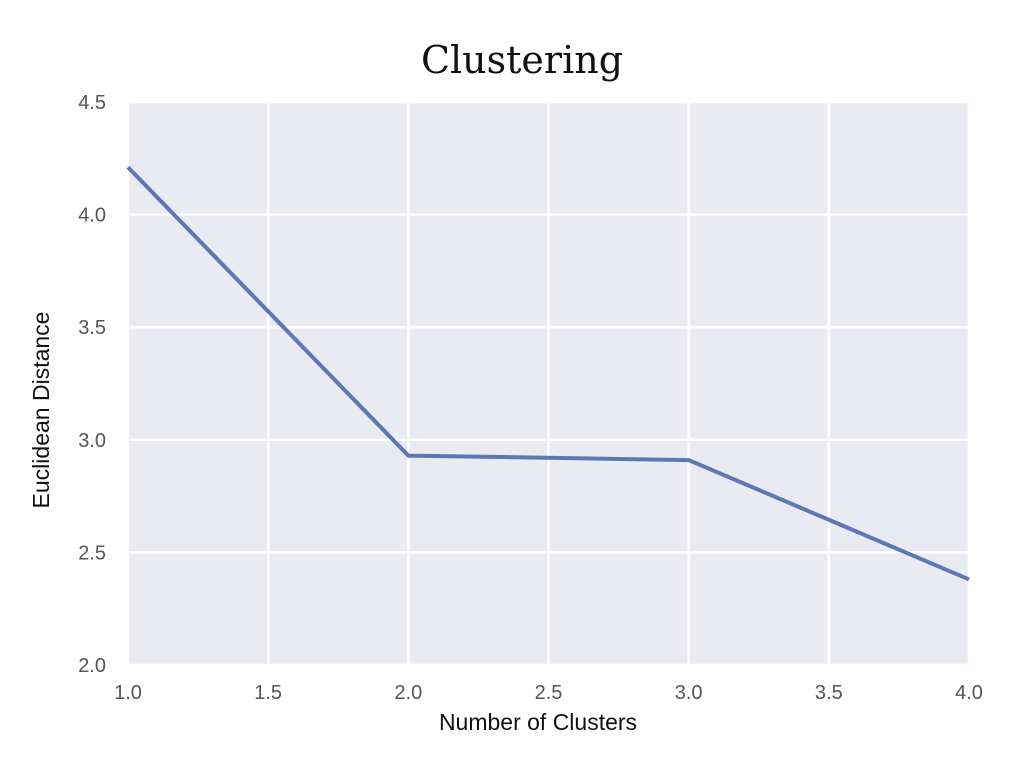 This screenshot has height=770, width=1028. What do you see at coordinates (829, 693) in the screenshot?
I see `x-tick-label: 3.5` at bounding box center [829, 693].